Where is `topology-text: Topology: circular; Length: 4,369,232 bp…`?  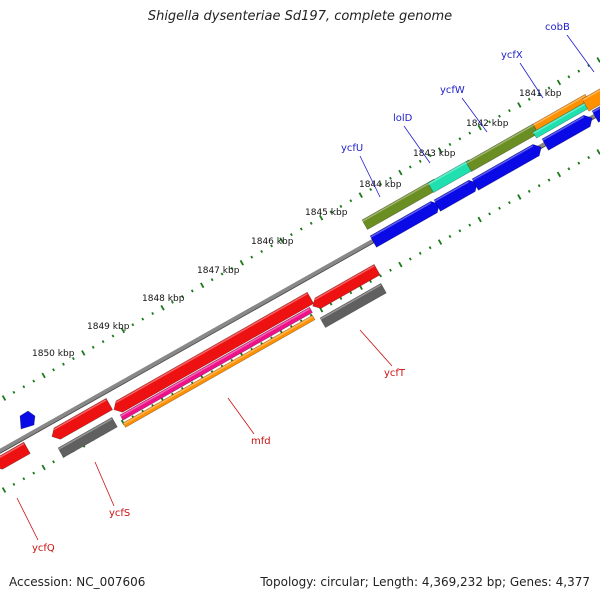
topology-text: Topology: circular; Length: 4,369,232 bp… is located at coordinates (425, 582).